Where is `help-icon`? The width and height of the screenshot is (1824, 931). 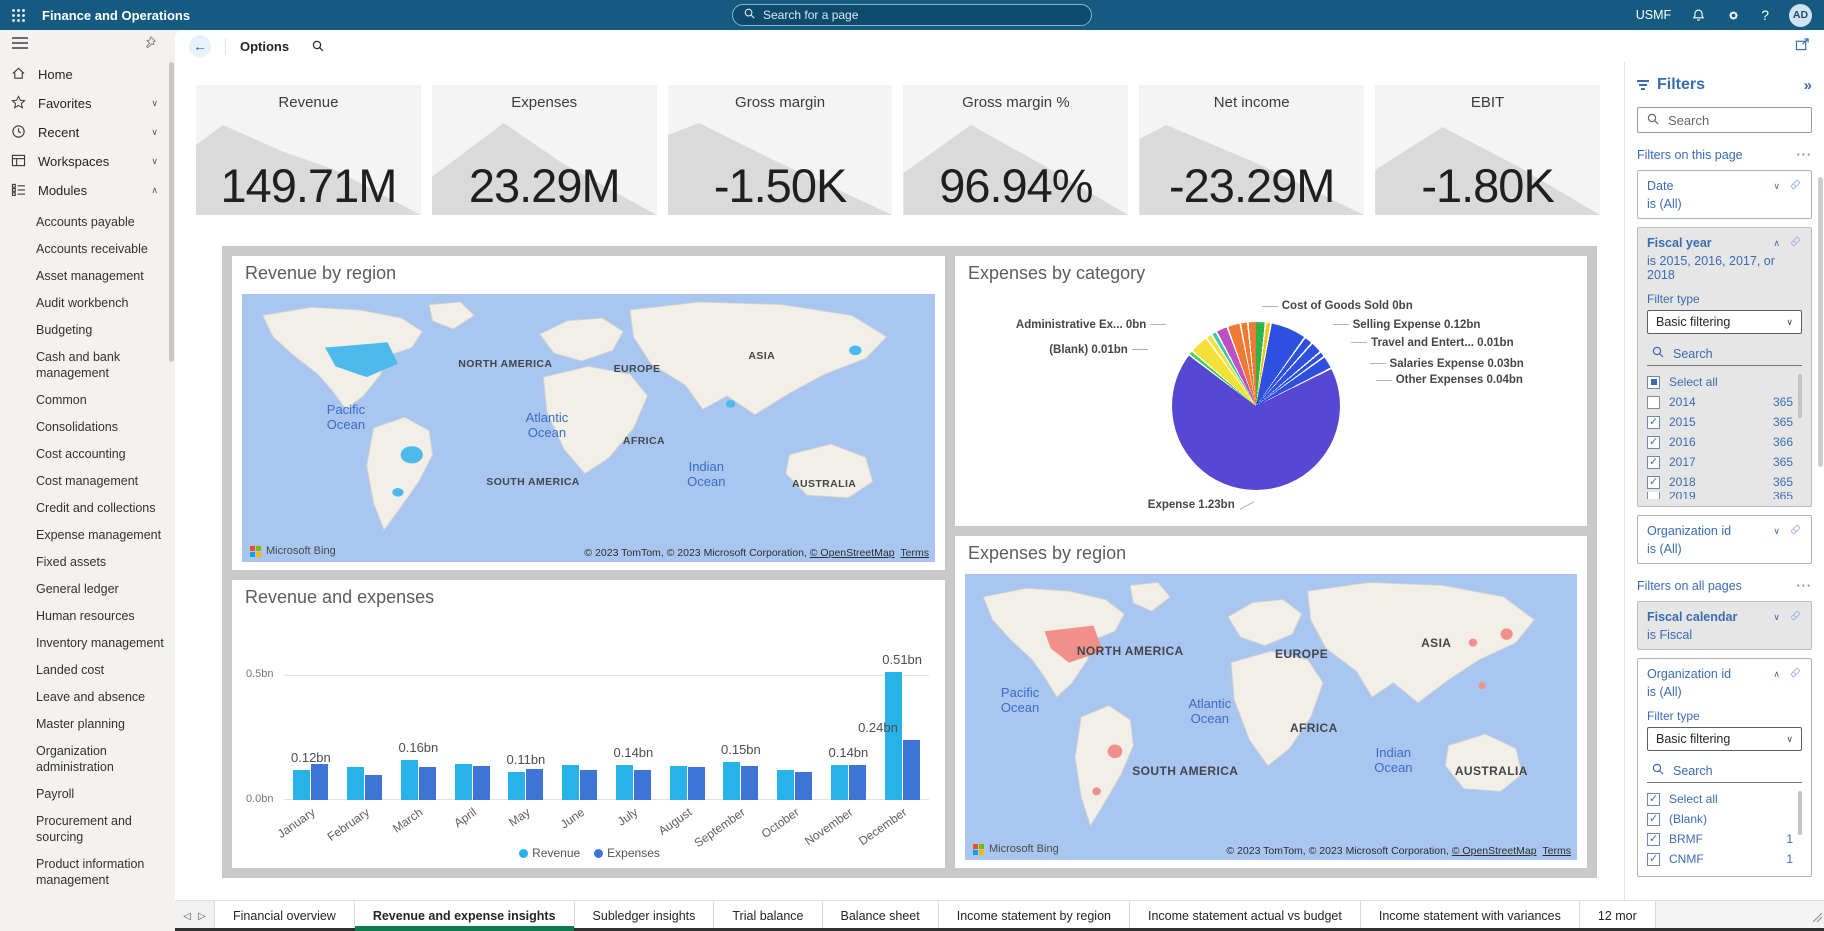
help-icon is located at coordinates (1765, 15).